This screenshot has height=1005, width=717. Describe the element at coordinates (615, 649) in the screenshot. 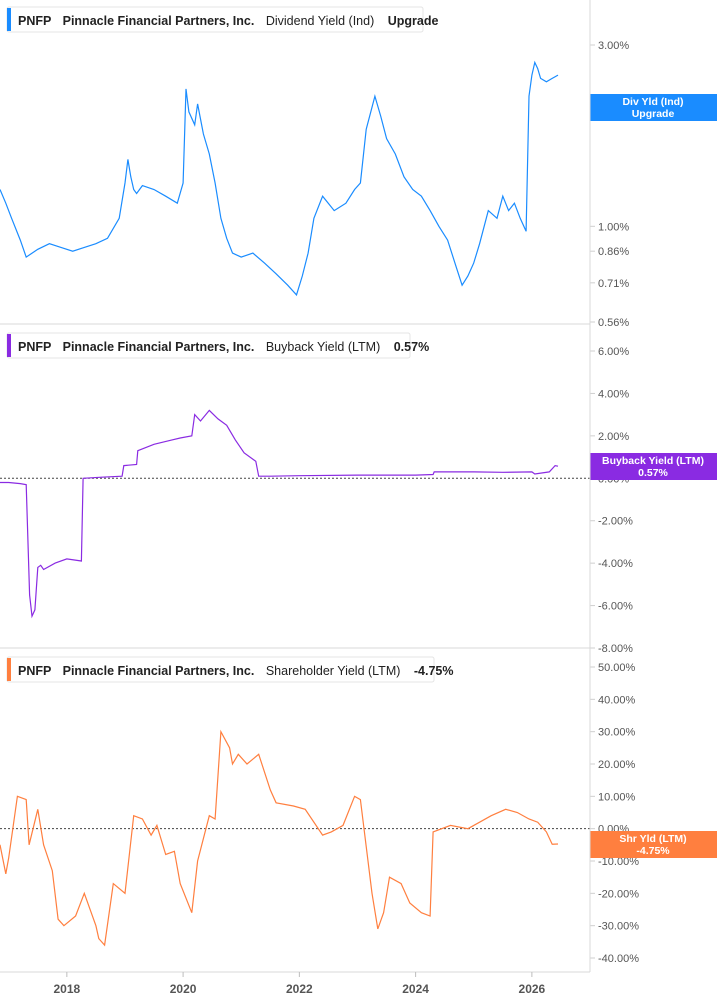

I see `buyback-ytick-label: -8.00%` at that location.